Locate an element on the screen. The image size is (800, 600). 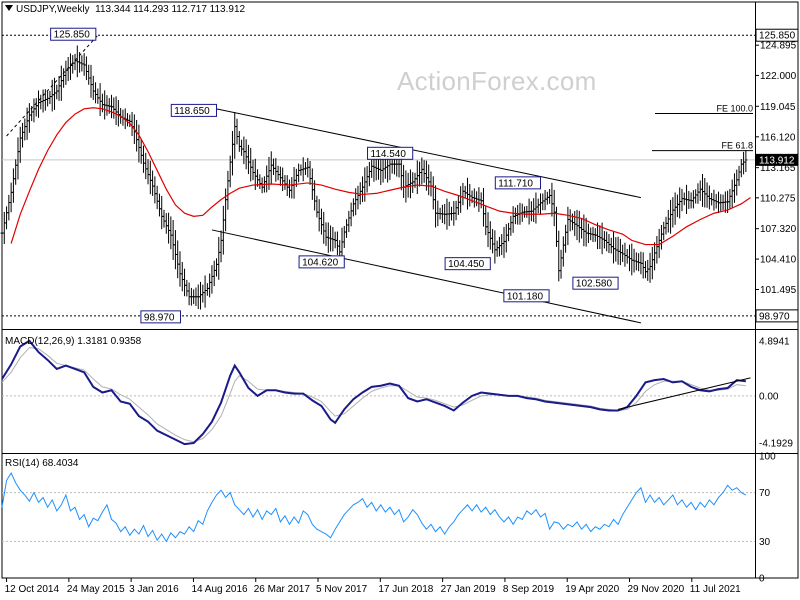
level-label: 125.850 is located at coordinates (777, 36).